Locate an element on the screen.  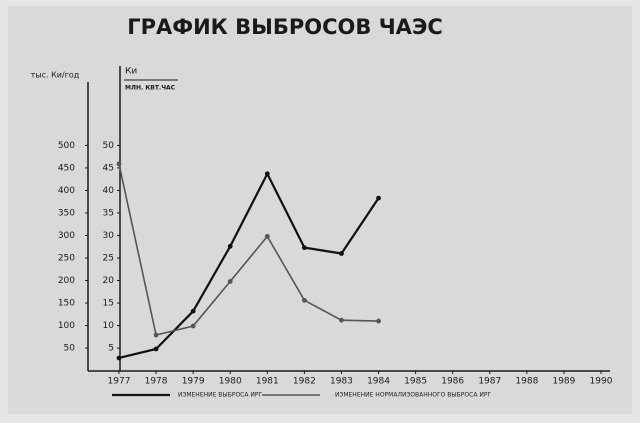
y-tick-label: 450 is located at coordinates (66, 168).